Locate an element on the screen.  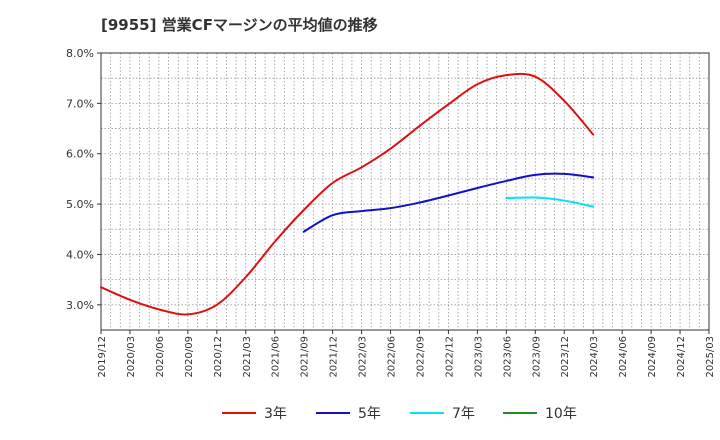
x-tick-label: 2020/09 is located at coordinates (189, 357).